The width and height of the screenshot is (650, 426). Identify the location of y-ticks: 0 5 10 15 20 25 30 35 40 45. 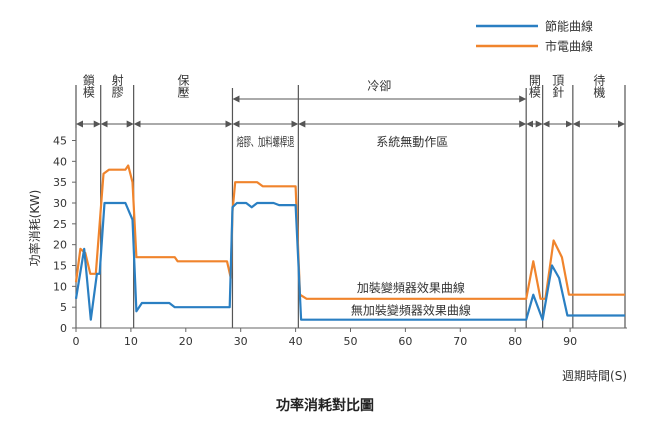
(64, 235).